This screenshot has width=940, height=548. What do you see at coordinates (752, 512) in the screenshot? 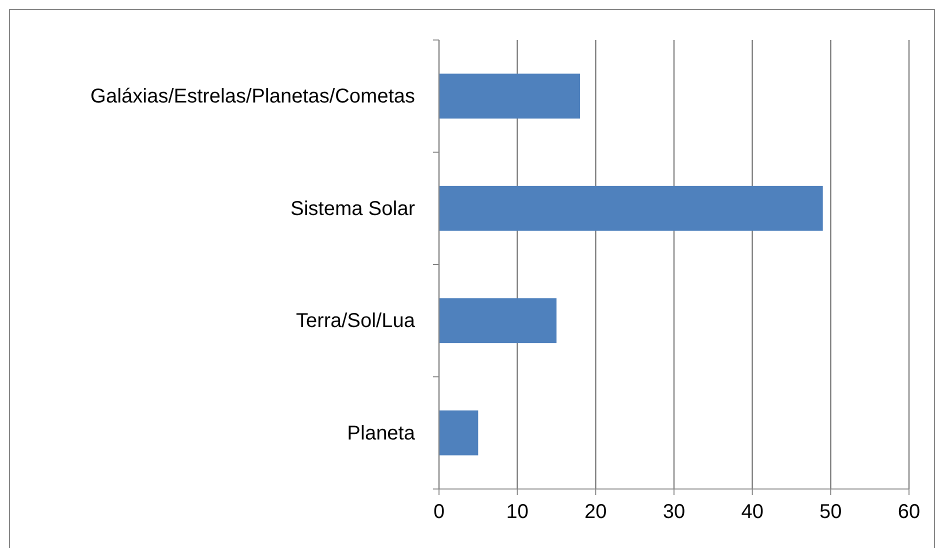
I see `x-tick-label: 40` at bounding box center [752, 512].